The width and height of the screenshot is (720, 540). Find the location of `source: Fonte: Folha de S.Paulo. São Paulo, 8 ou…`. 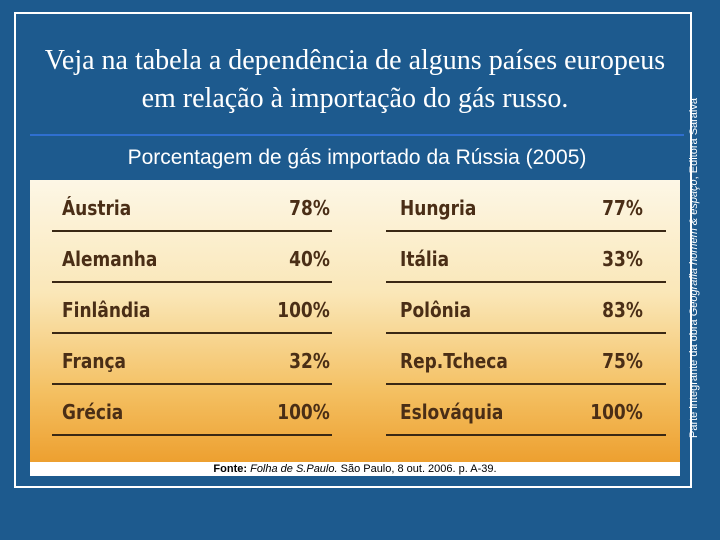

source: Fonte: Folha de S.Paulo. São Paulo, 8 ou… is located at coordinates (355, 469).